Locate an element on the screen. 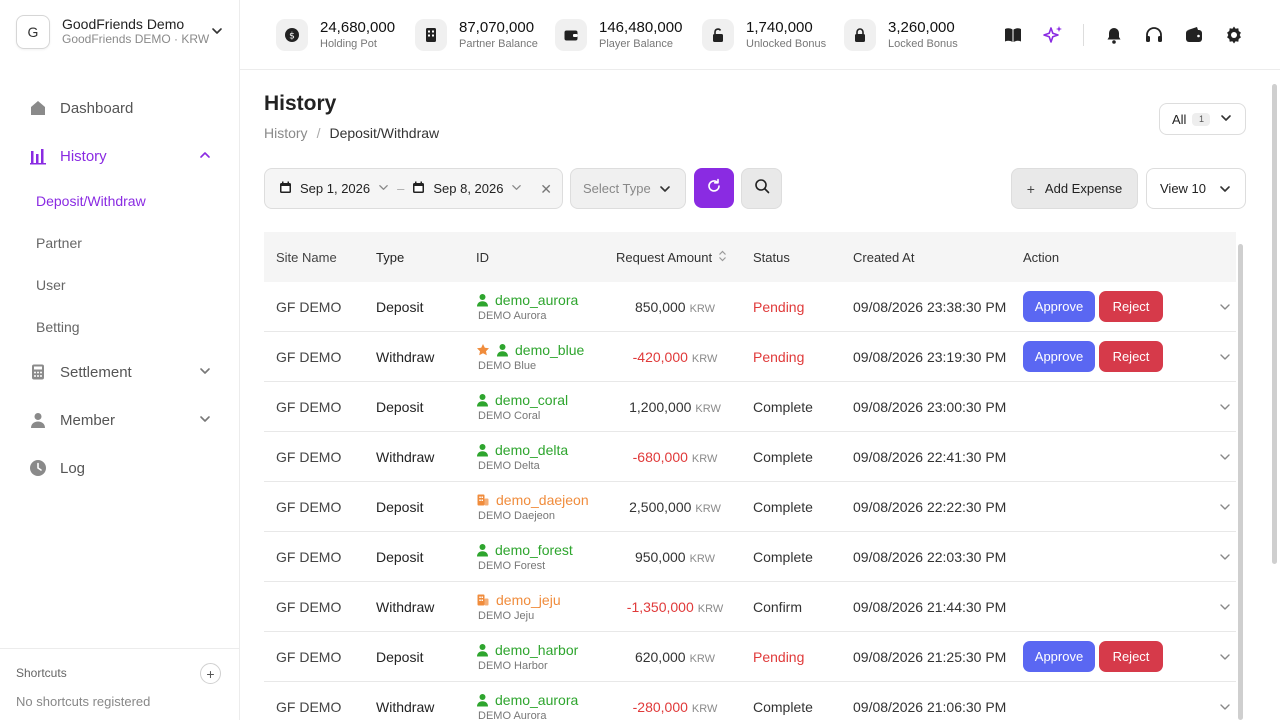 This screenshot has height=720, width=1280. add-expense-button: + Add Expense is located at coordinates (1074, 188).